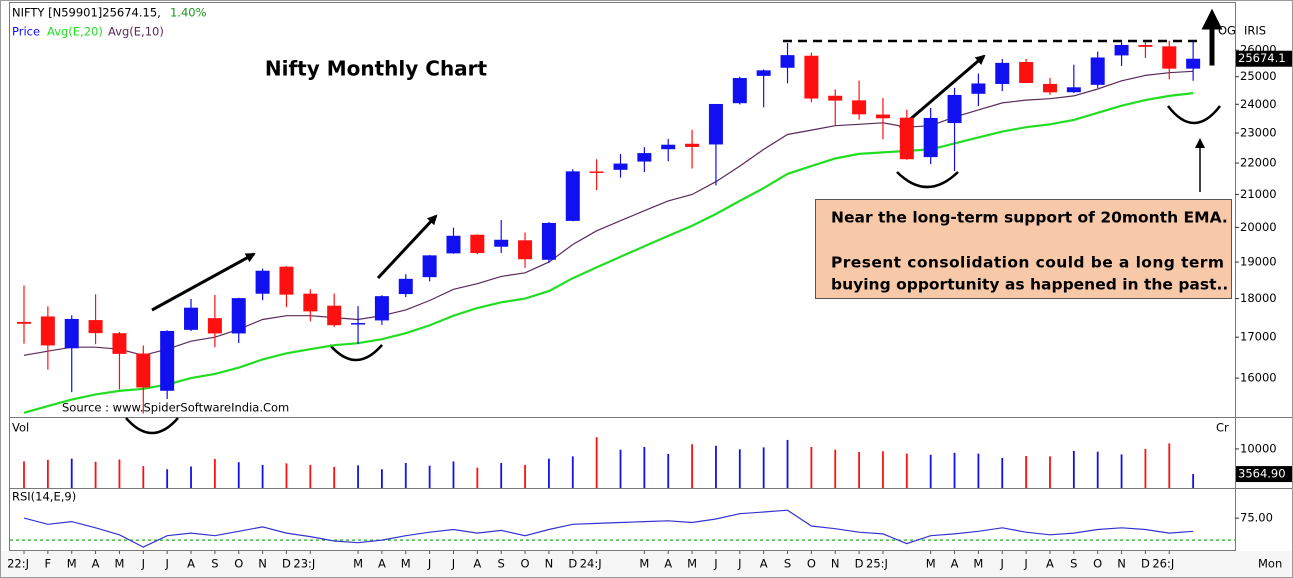 The width and height of the screenshot is (1293, 578). I want to click on last-volume-box, so click(1264, 474).